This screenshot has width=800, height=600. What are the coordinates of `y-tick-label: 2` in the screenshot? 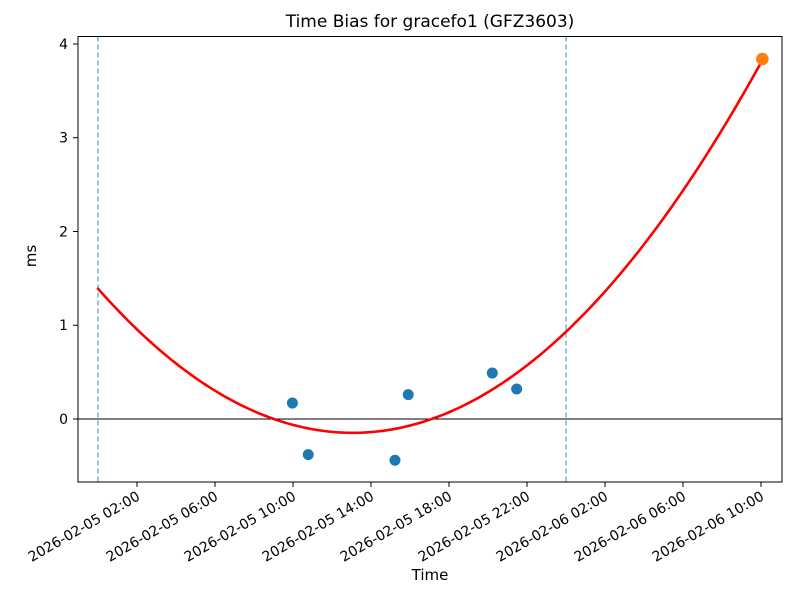 It's located at (63, 232).